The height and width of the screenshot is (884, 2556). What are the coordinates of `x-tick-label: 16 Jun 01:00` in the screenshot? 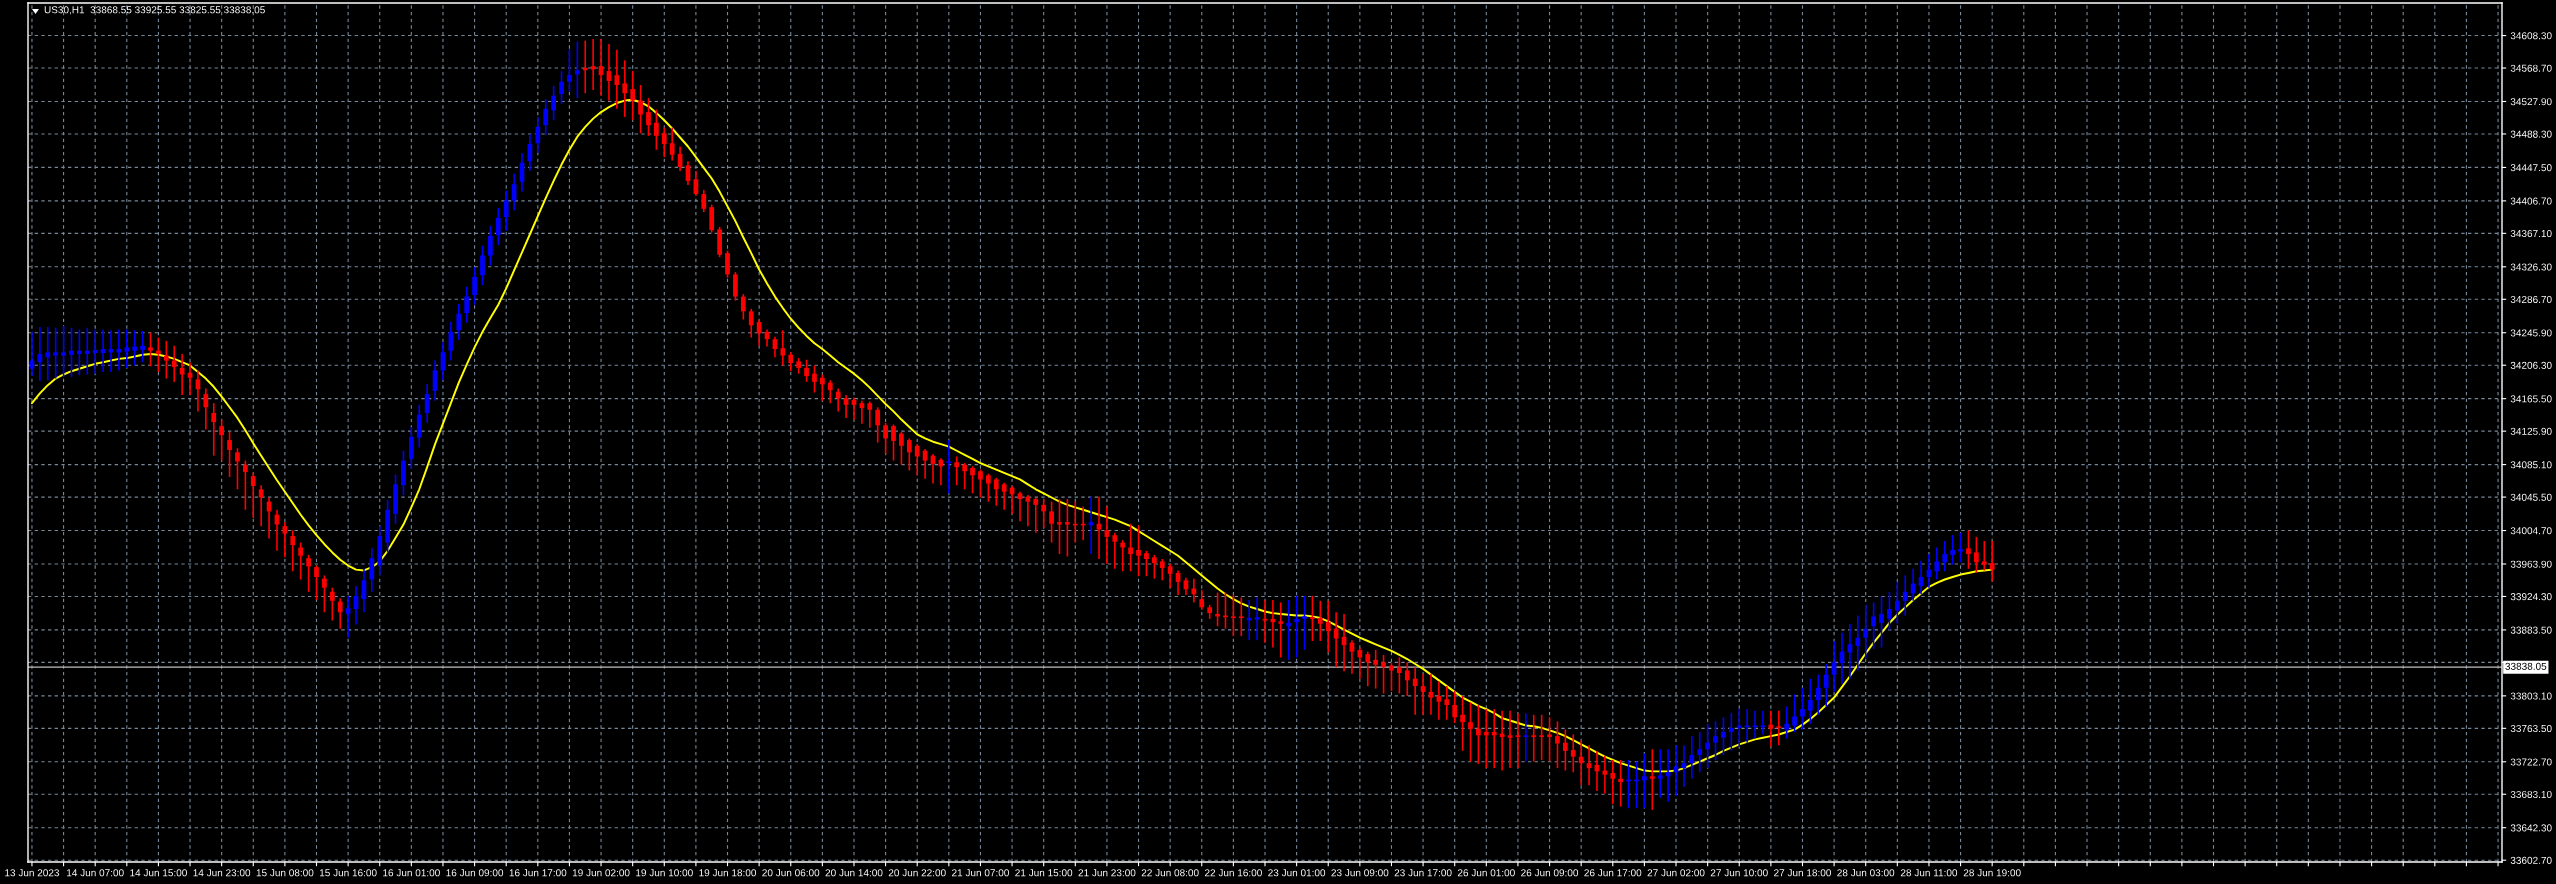 It's located at (411, 873).